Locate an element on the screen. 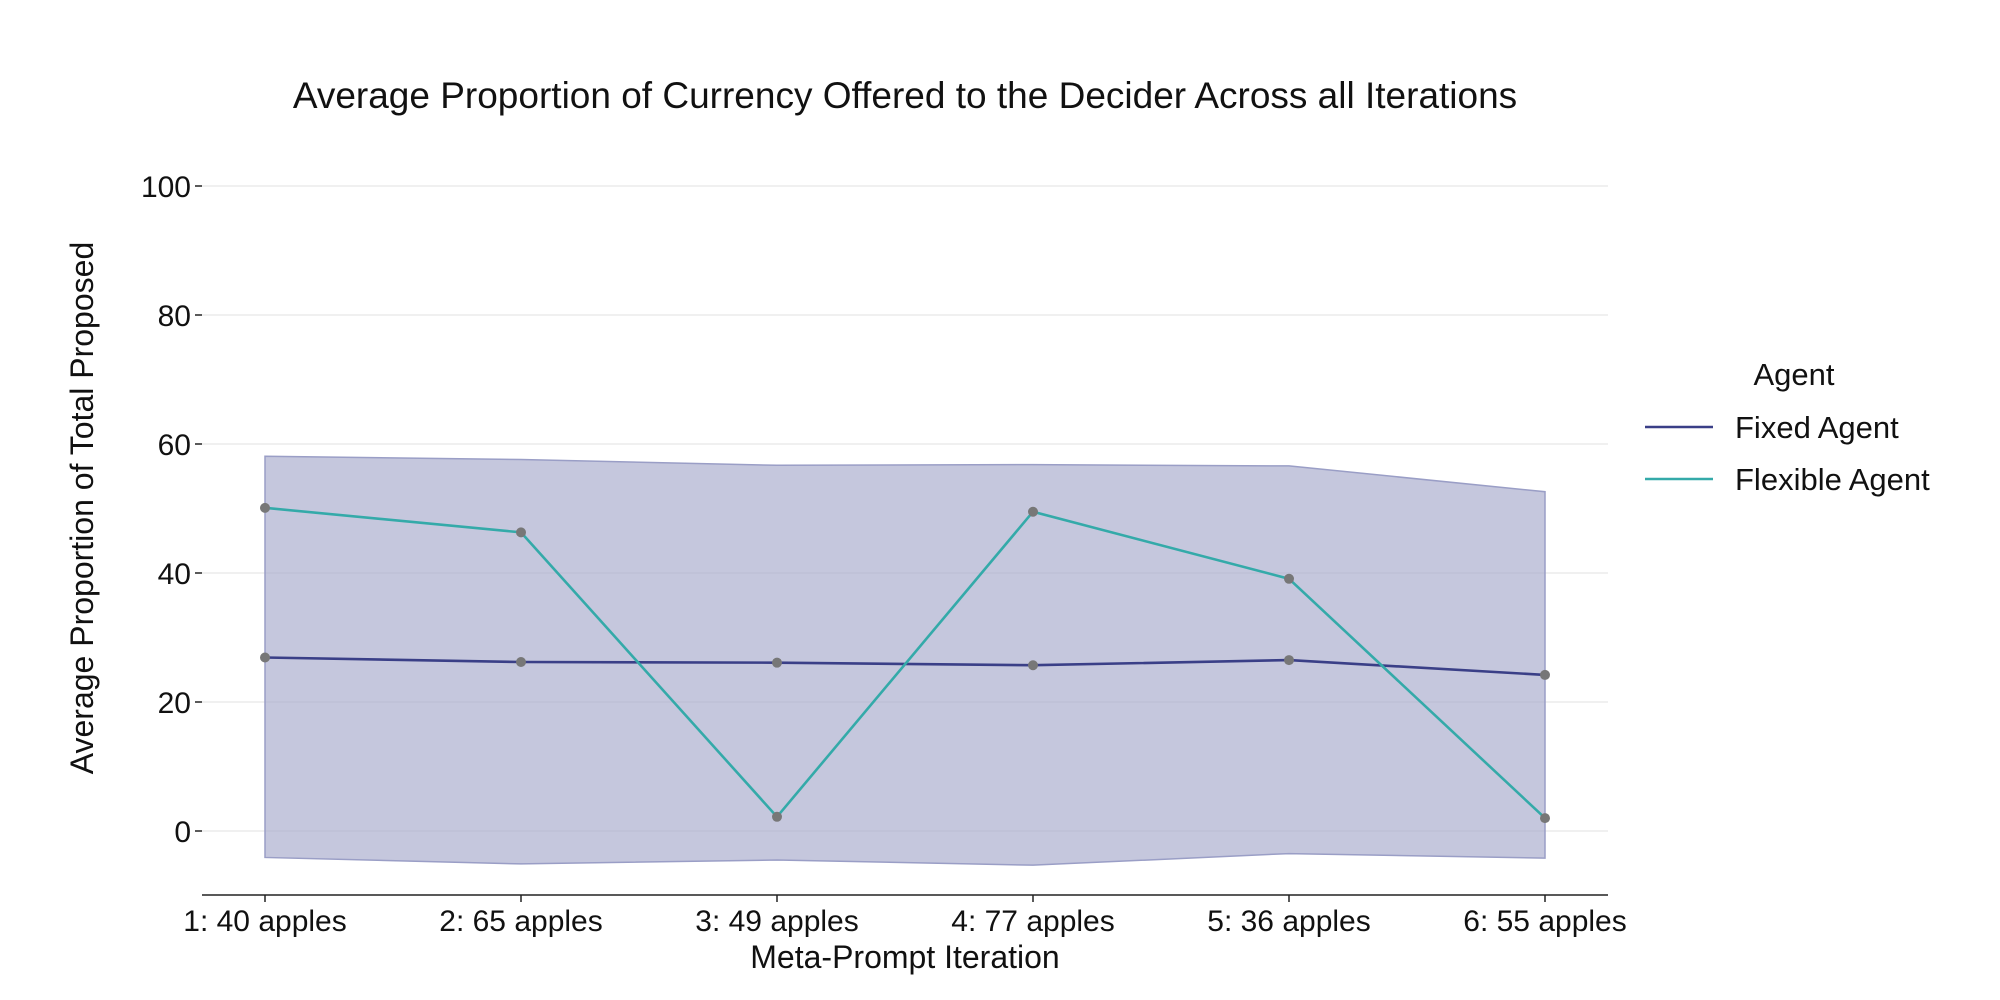  legend: Agent Fixed Agent Flexible Agent is located at coordinates (1787, 427).